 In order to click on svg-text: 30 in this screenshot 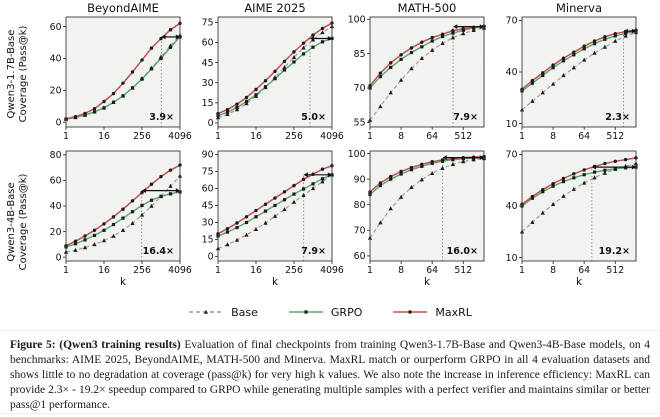, I will do `click(208, 223)`.